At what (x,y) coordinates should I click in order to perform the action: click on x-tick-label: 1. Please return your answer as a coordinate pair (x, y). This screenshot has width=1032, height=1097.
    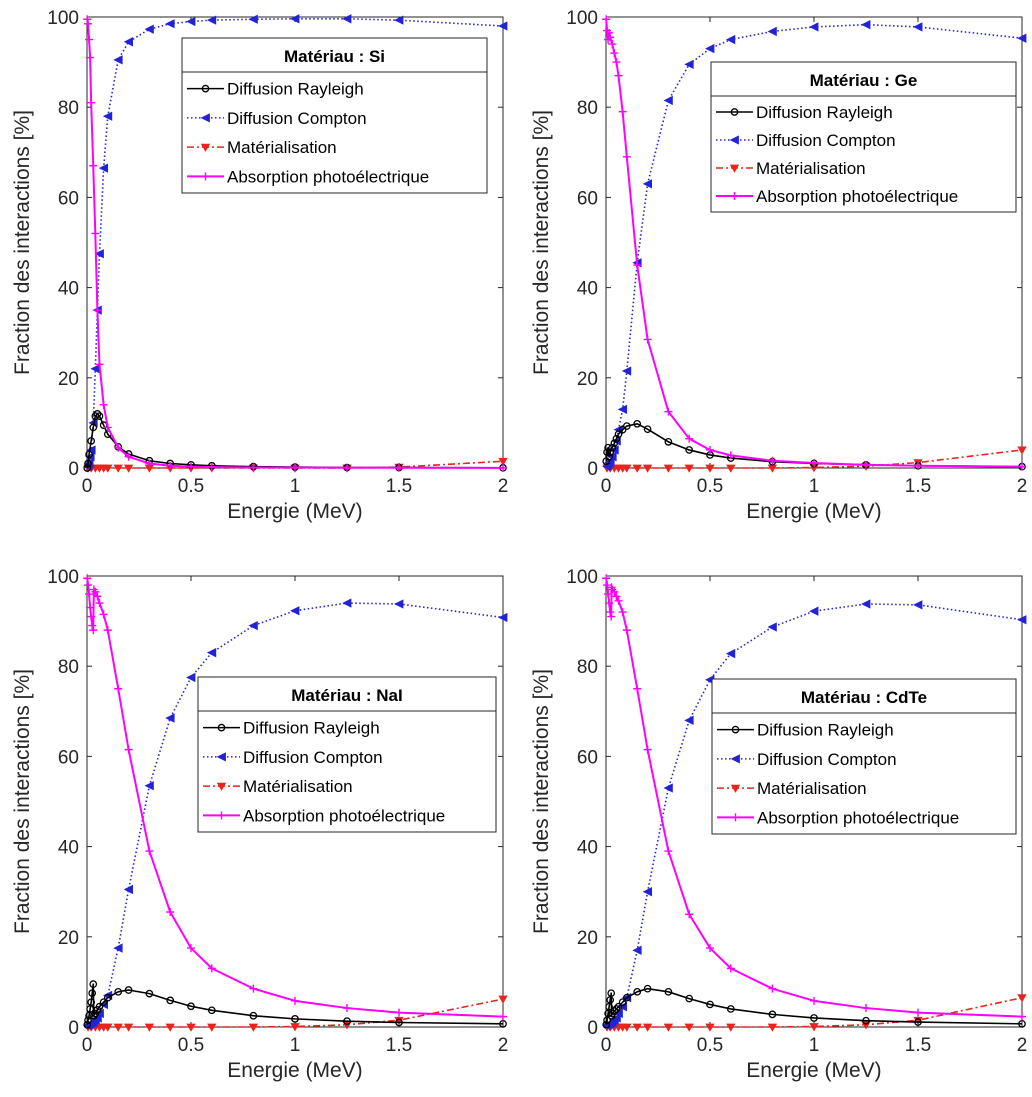
    Looking at the image, I should click on (814, 486).